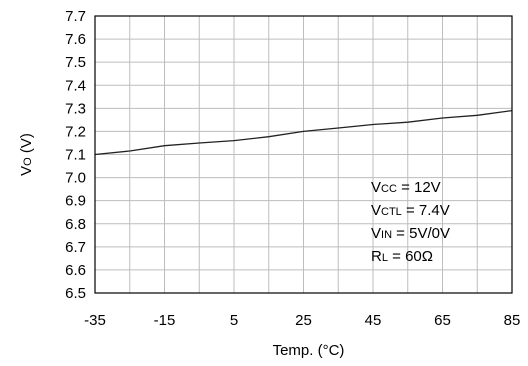 Image resolution: width=528 pixels, height=366 pixels. I want to click on y-axis-label-rest: (V), so click(26, 145).